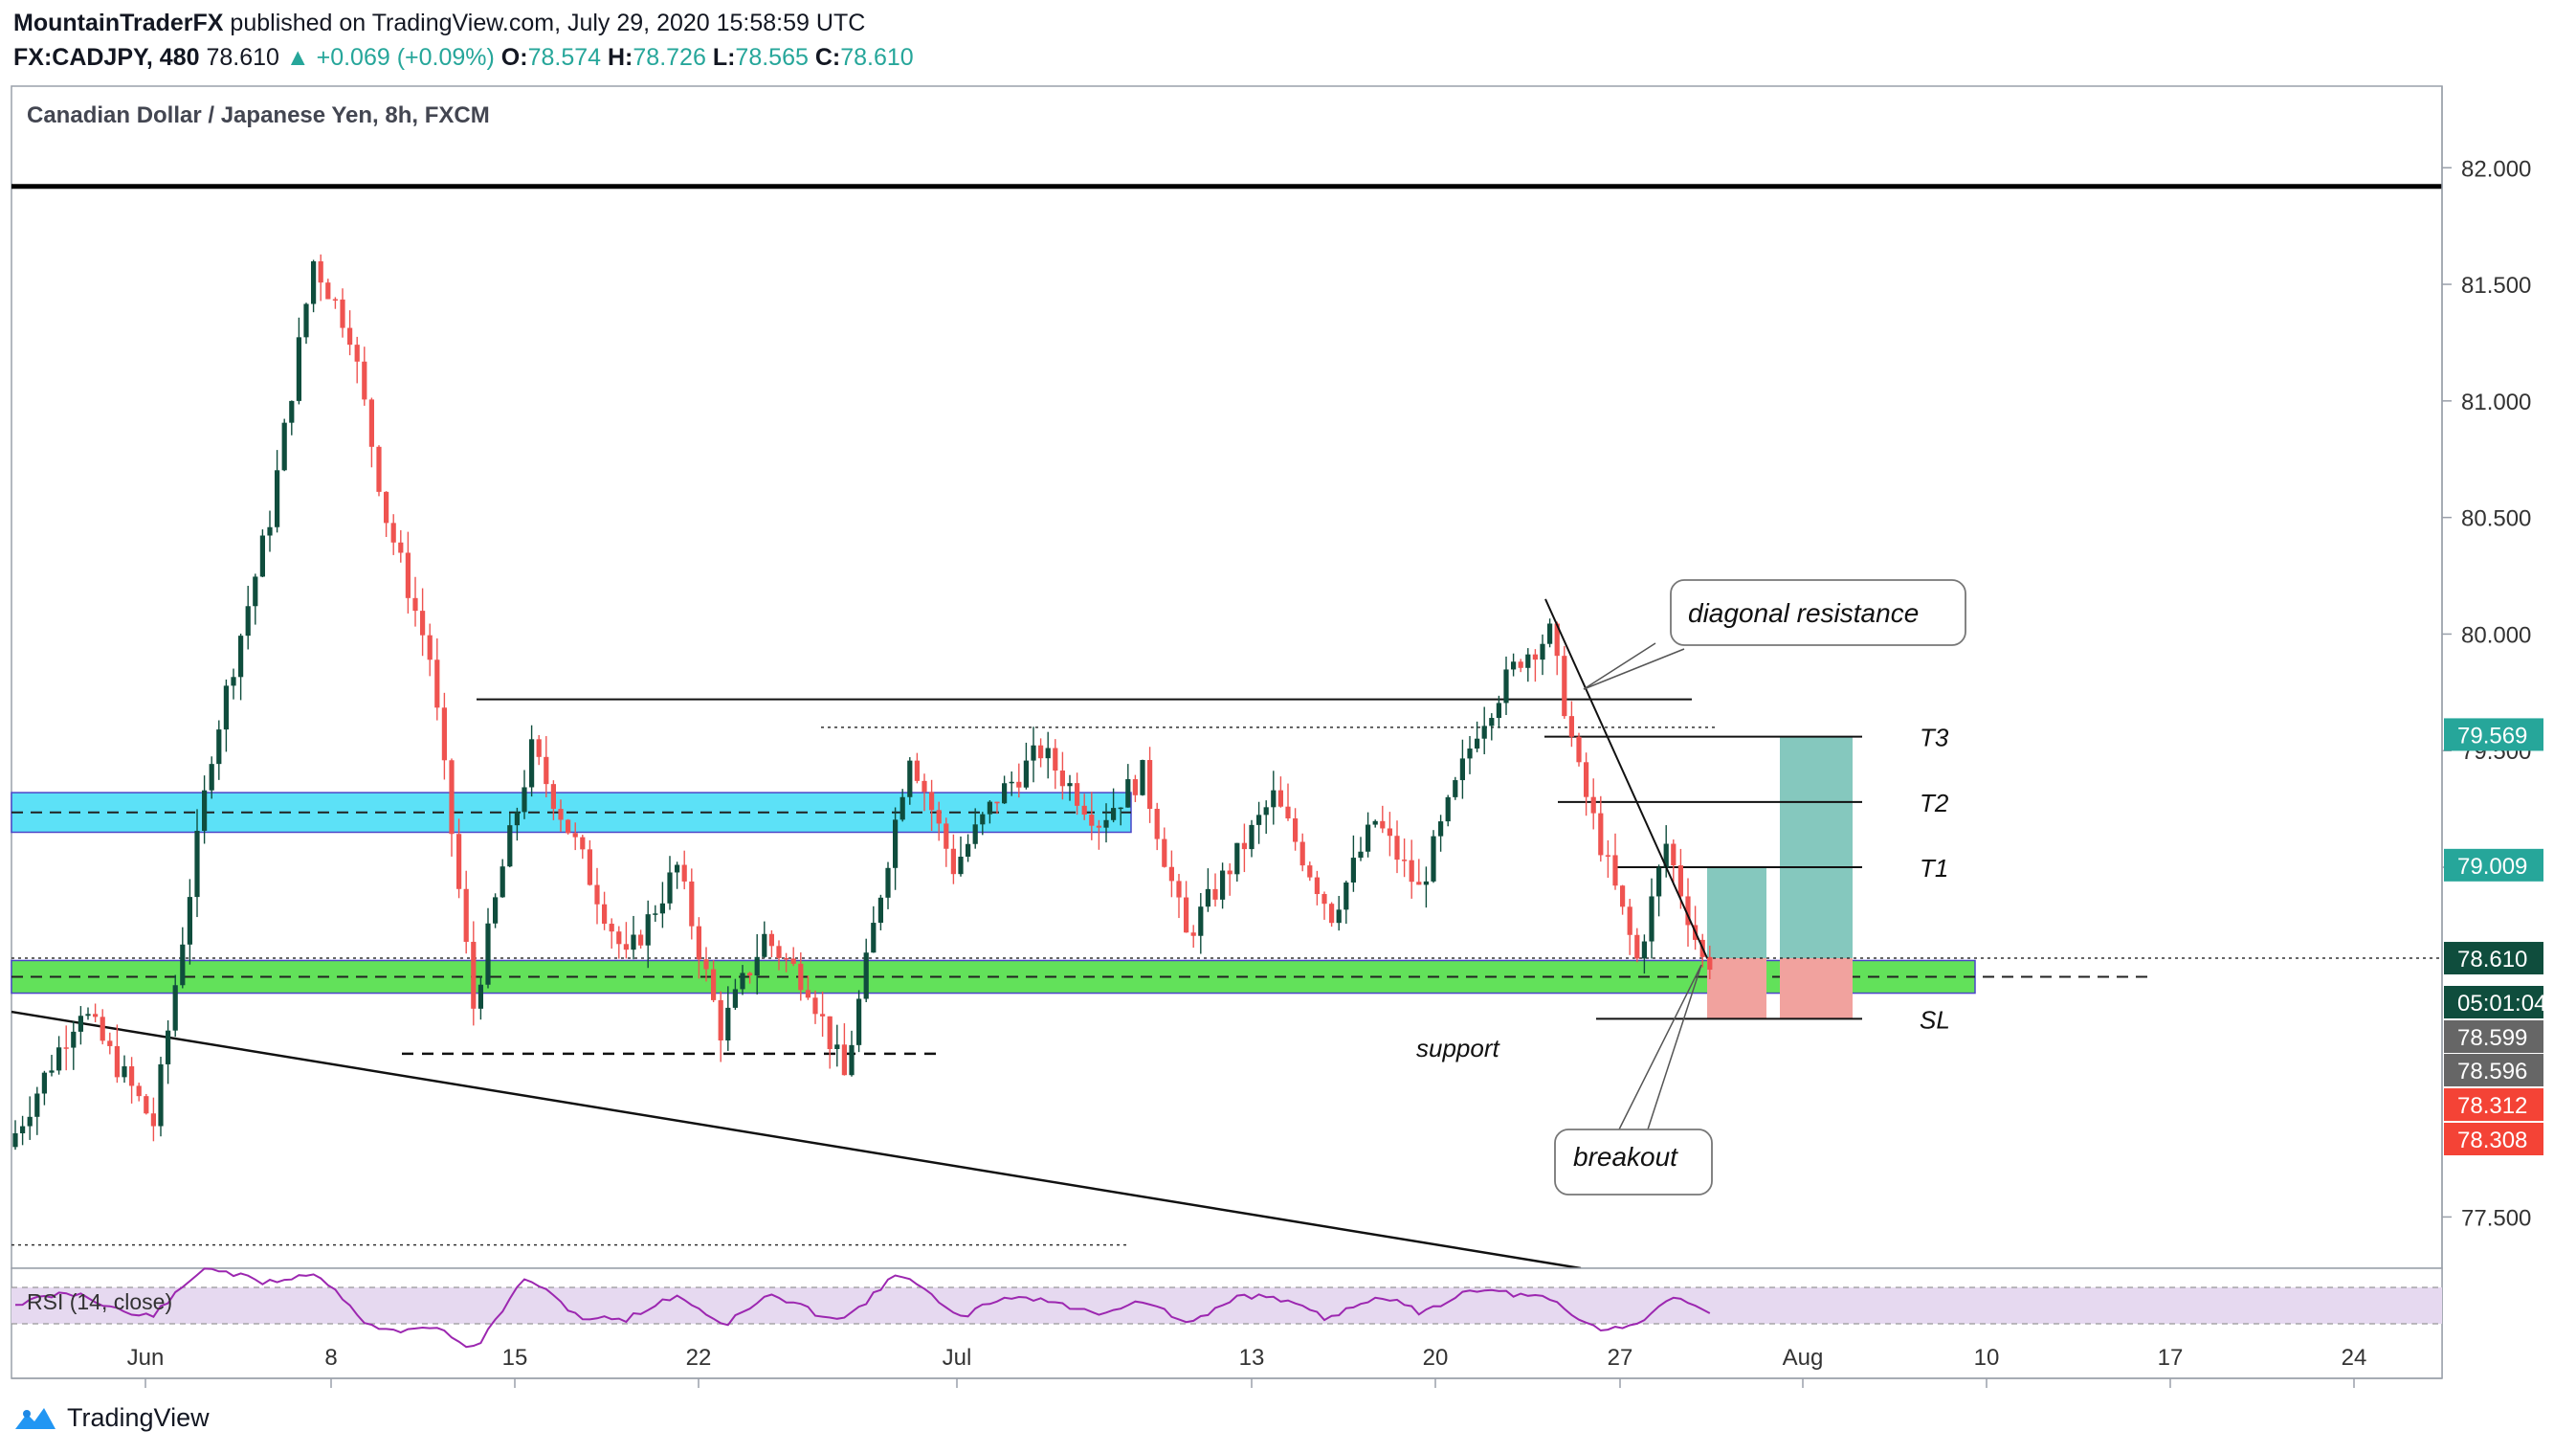  Describe the element at coordinates (118, 23) in the screenshot. I see `author-name: MountainTraderFX` at that location.